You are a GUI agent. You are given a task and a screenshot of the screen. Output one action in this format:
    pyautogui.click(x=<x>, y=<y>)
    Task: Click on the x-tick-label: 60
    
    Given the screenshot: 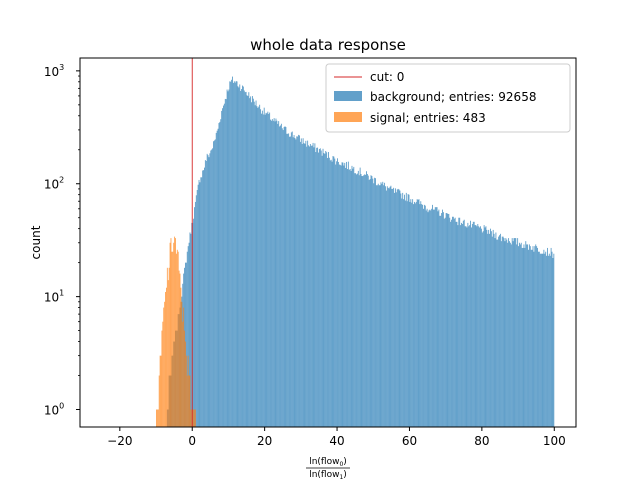 What is the action you would take?
    pyautogui.click(x=409, y=441)
    